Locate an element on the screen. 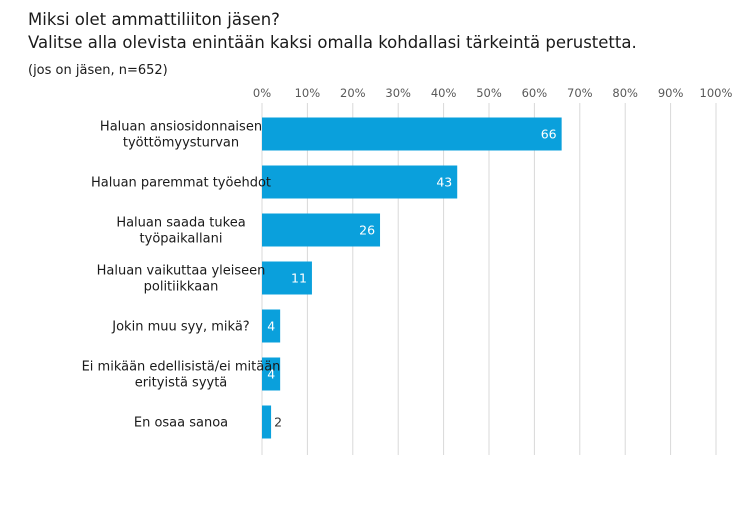 Image resolution: width=750 pixels, height=512 pixels. data-label: 2 is located at coordinates (278, 422).